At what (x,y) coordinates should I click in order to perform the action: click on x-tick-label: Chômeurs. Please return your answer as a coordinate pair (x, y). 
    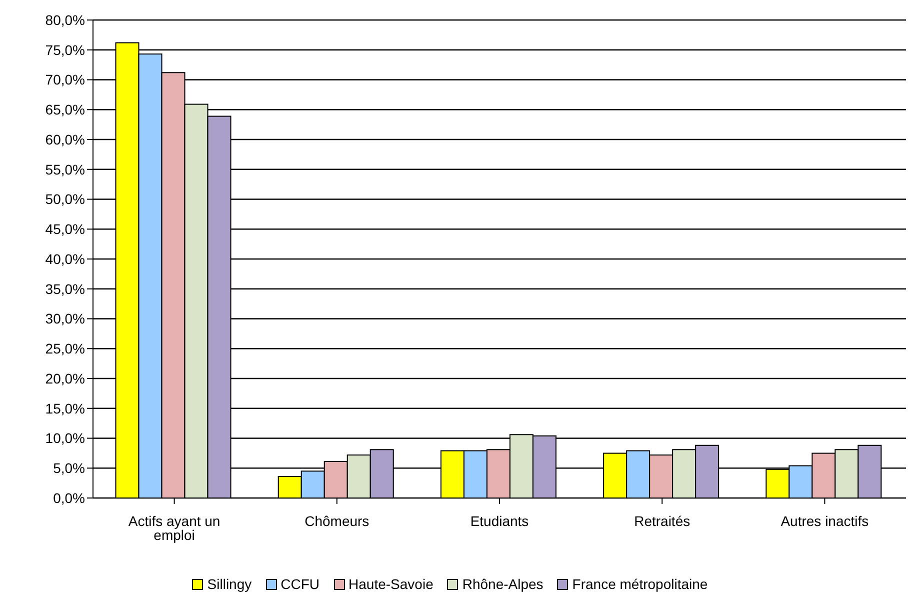
    Looking at the image, I should click on (337, 520).